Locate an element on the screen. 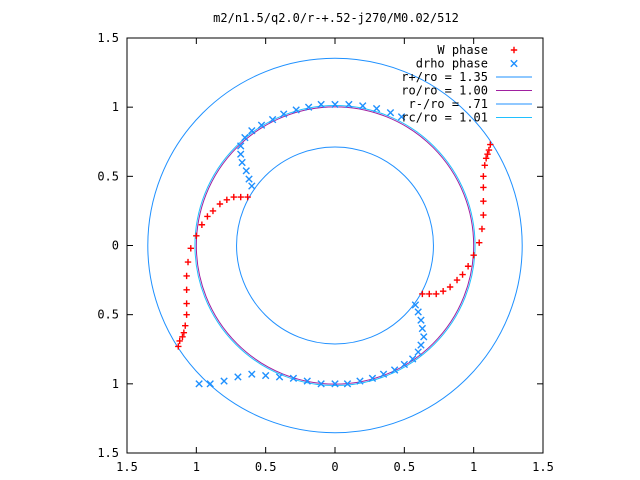  y-tick-label-3: 0 is located at coordinates (115, 246).